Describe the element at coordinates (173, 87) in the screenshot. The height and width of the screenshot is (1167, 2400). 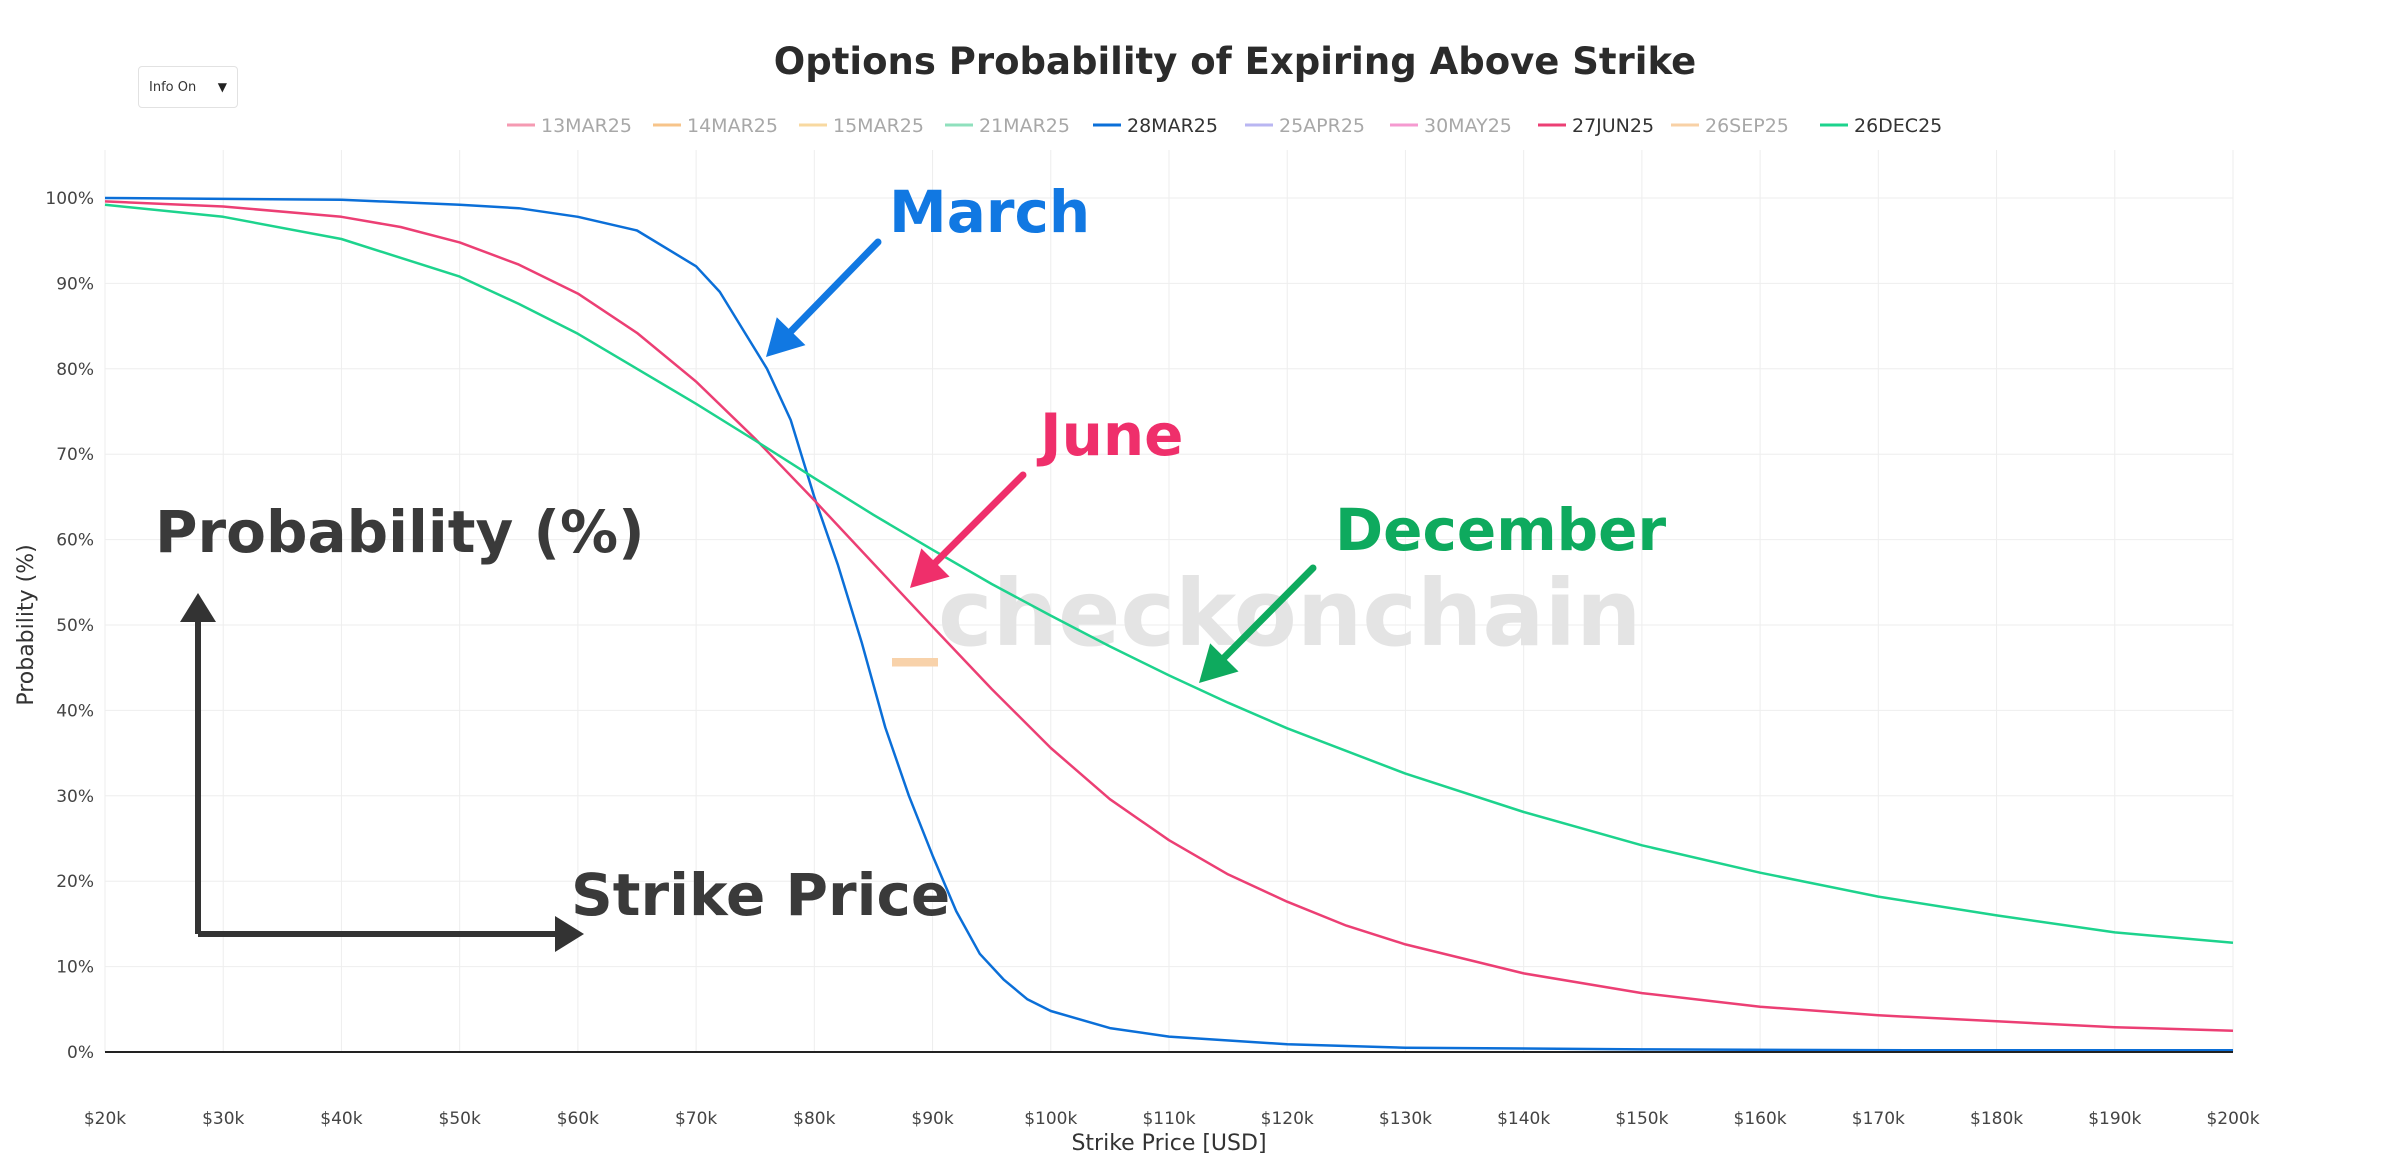
I see `info-toggle-label: Info On` at that location.